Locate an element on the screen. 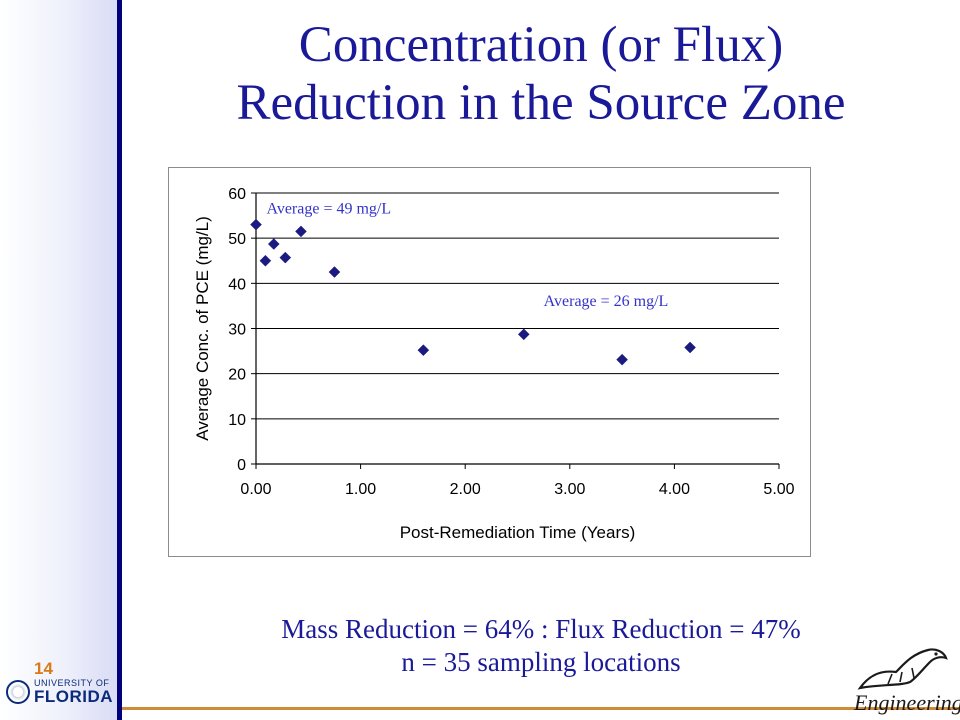  university-of-florida-logo: UNIVERSITY OF FLORIDA is located at coordinates (61, 694).